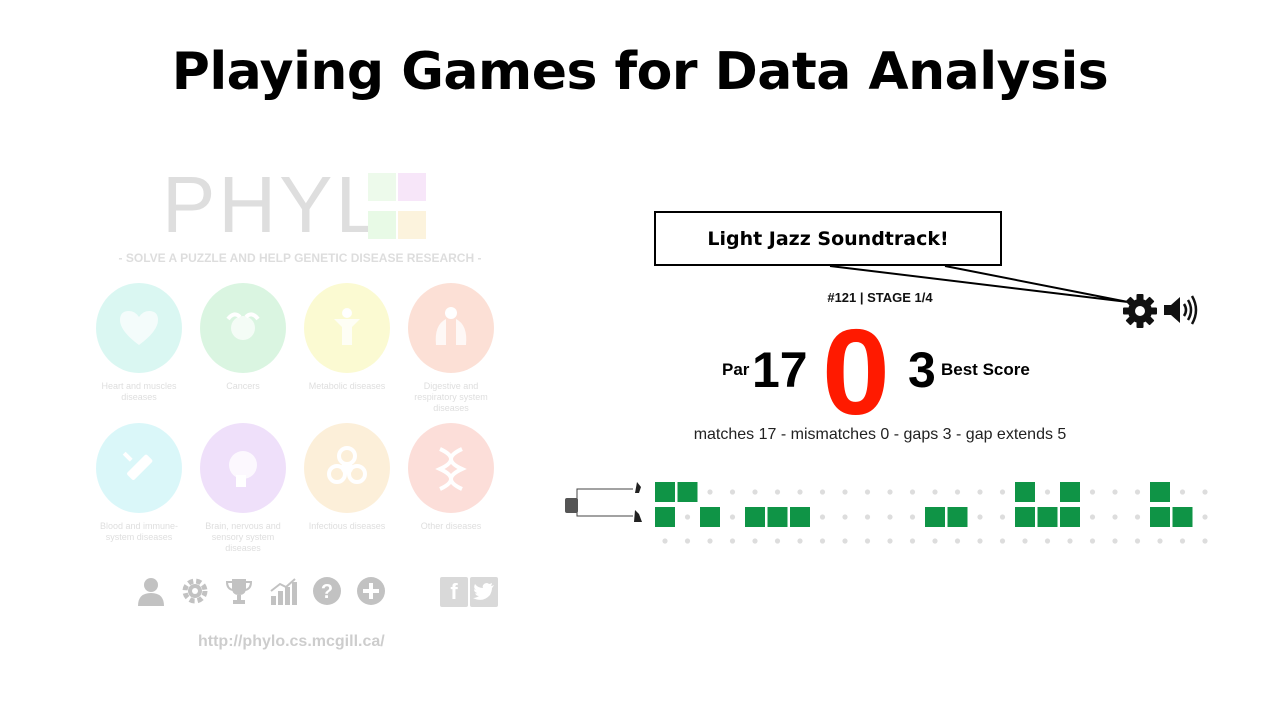 This screenshot has width=1280, height=720. Describe the element at coordinates (469, 592) in the screenshot. I see `social-links: f` at that location.